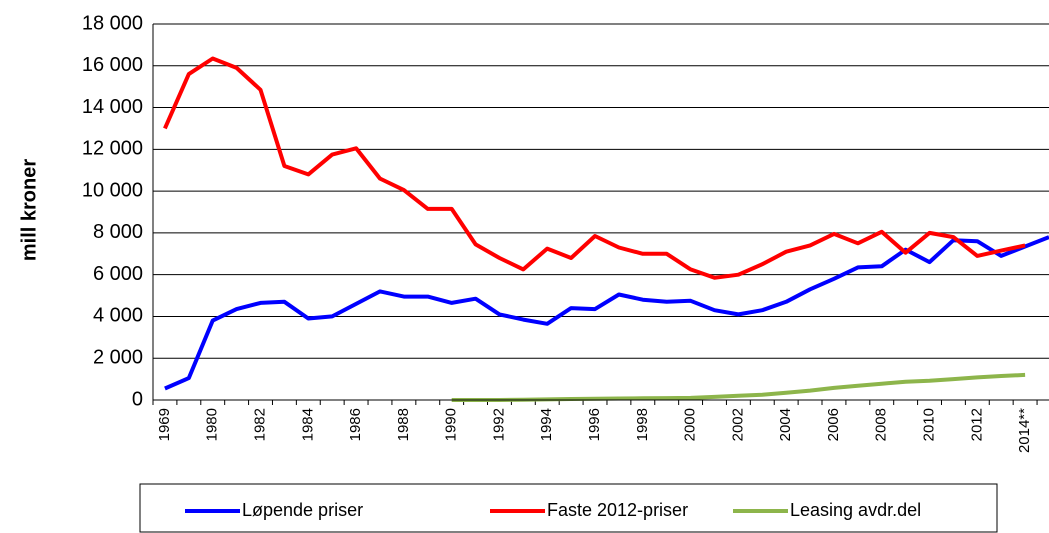 The image size is (1049, 533). I want to click on y-tick-label: 12 000, so click(112, 149).